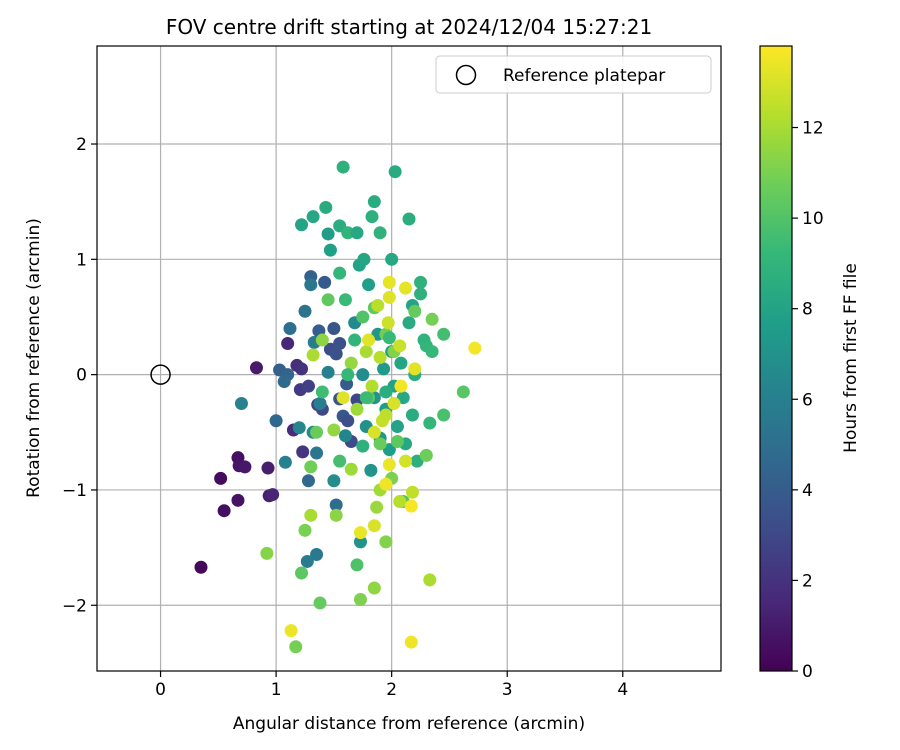 Image resolution: width=900 pixels, height=750 pixels. What do you see at coordinates (807, 400) in the screenshot?
I see `colorbar-tick-label: 6` at bounding box center [807, 400].